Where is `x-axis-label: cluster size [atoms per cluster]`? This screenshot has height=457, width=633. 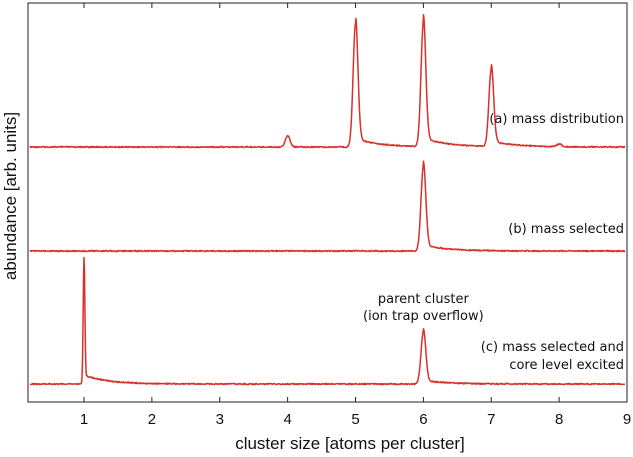
x-axis-label: cluster size [atoms per cluster] is located at coordinates (350, 443).